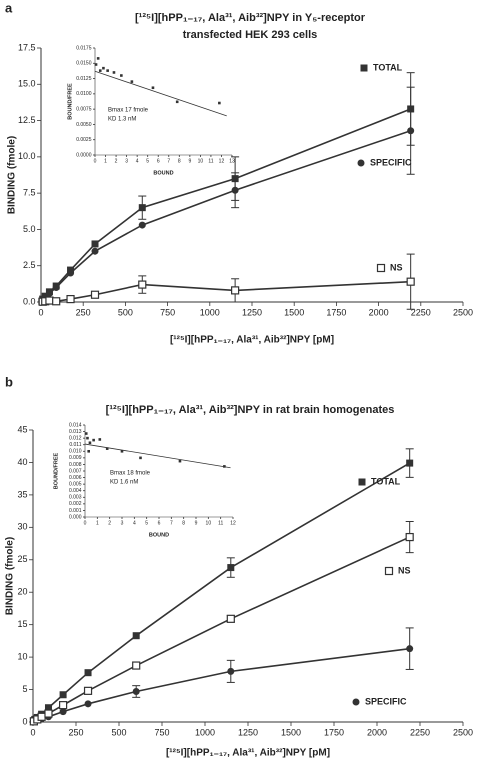 Image resolution: width=479 pixels, height=765 pixels. I want to click on x-tick-label: 7, so click(168, 161).